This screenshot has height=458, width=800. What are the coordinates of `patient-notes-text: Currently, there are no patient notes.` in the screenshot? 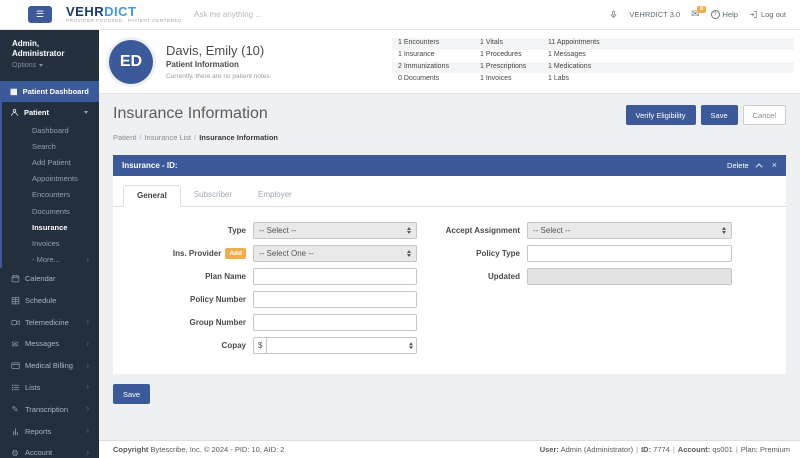 It's located at (219, 76).